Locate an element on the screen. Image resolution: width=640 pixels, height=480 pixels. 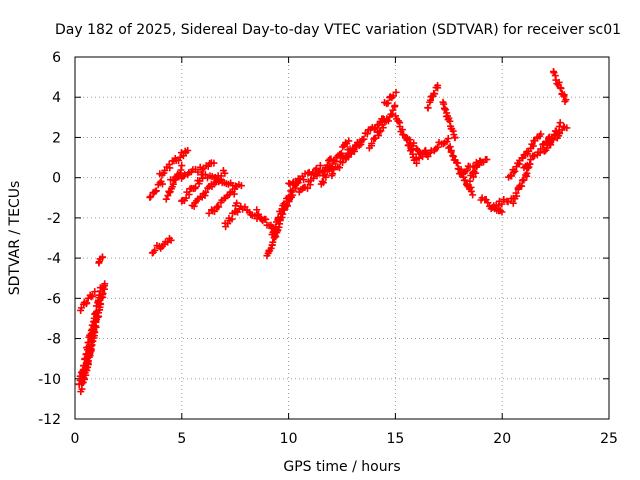
x-tick-labels: 0 5 10 15 20 25 is located at coordinates (344, 439).